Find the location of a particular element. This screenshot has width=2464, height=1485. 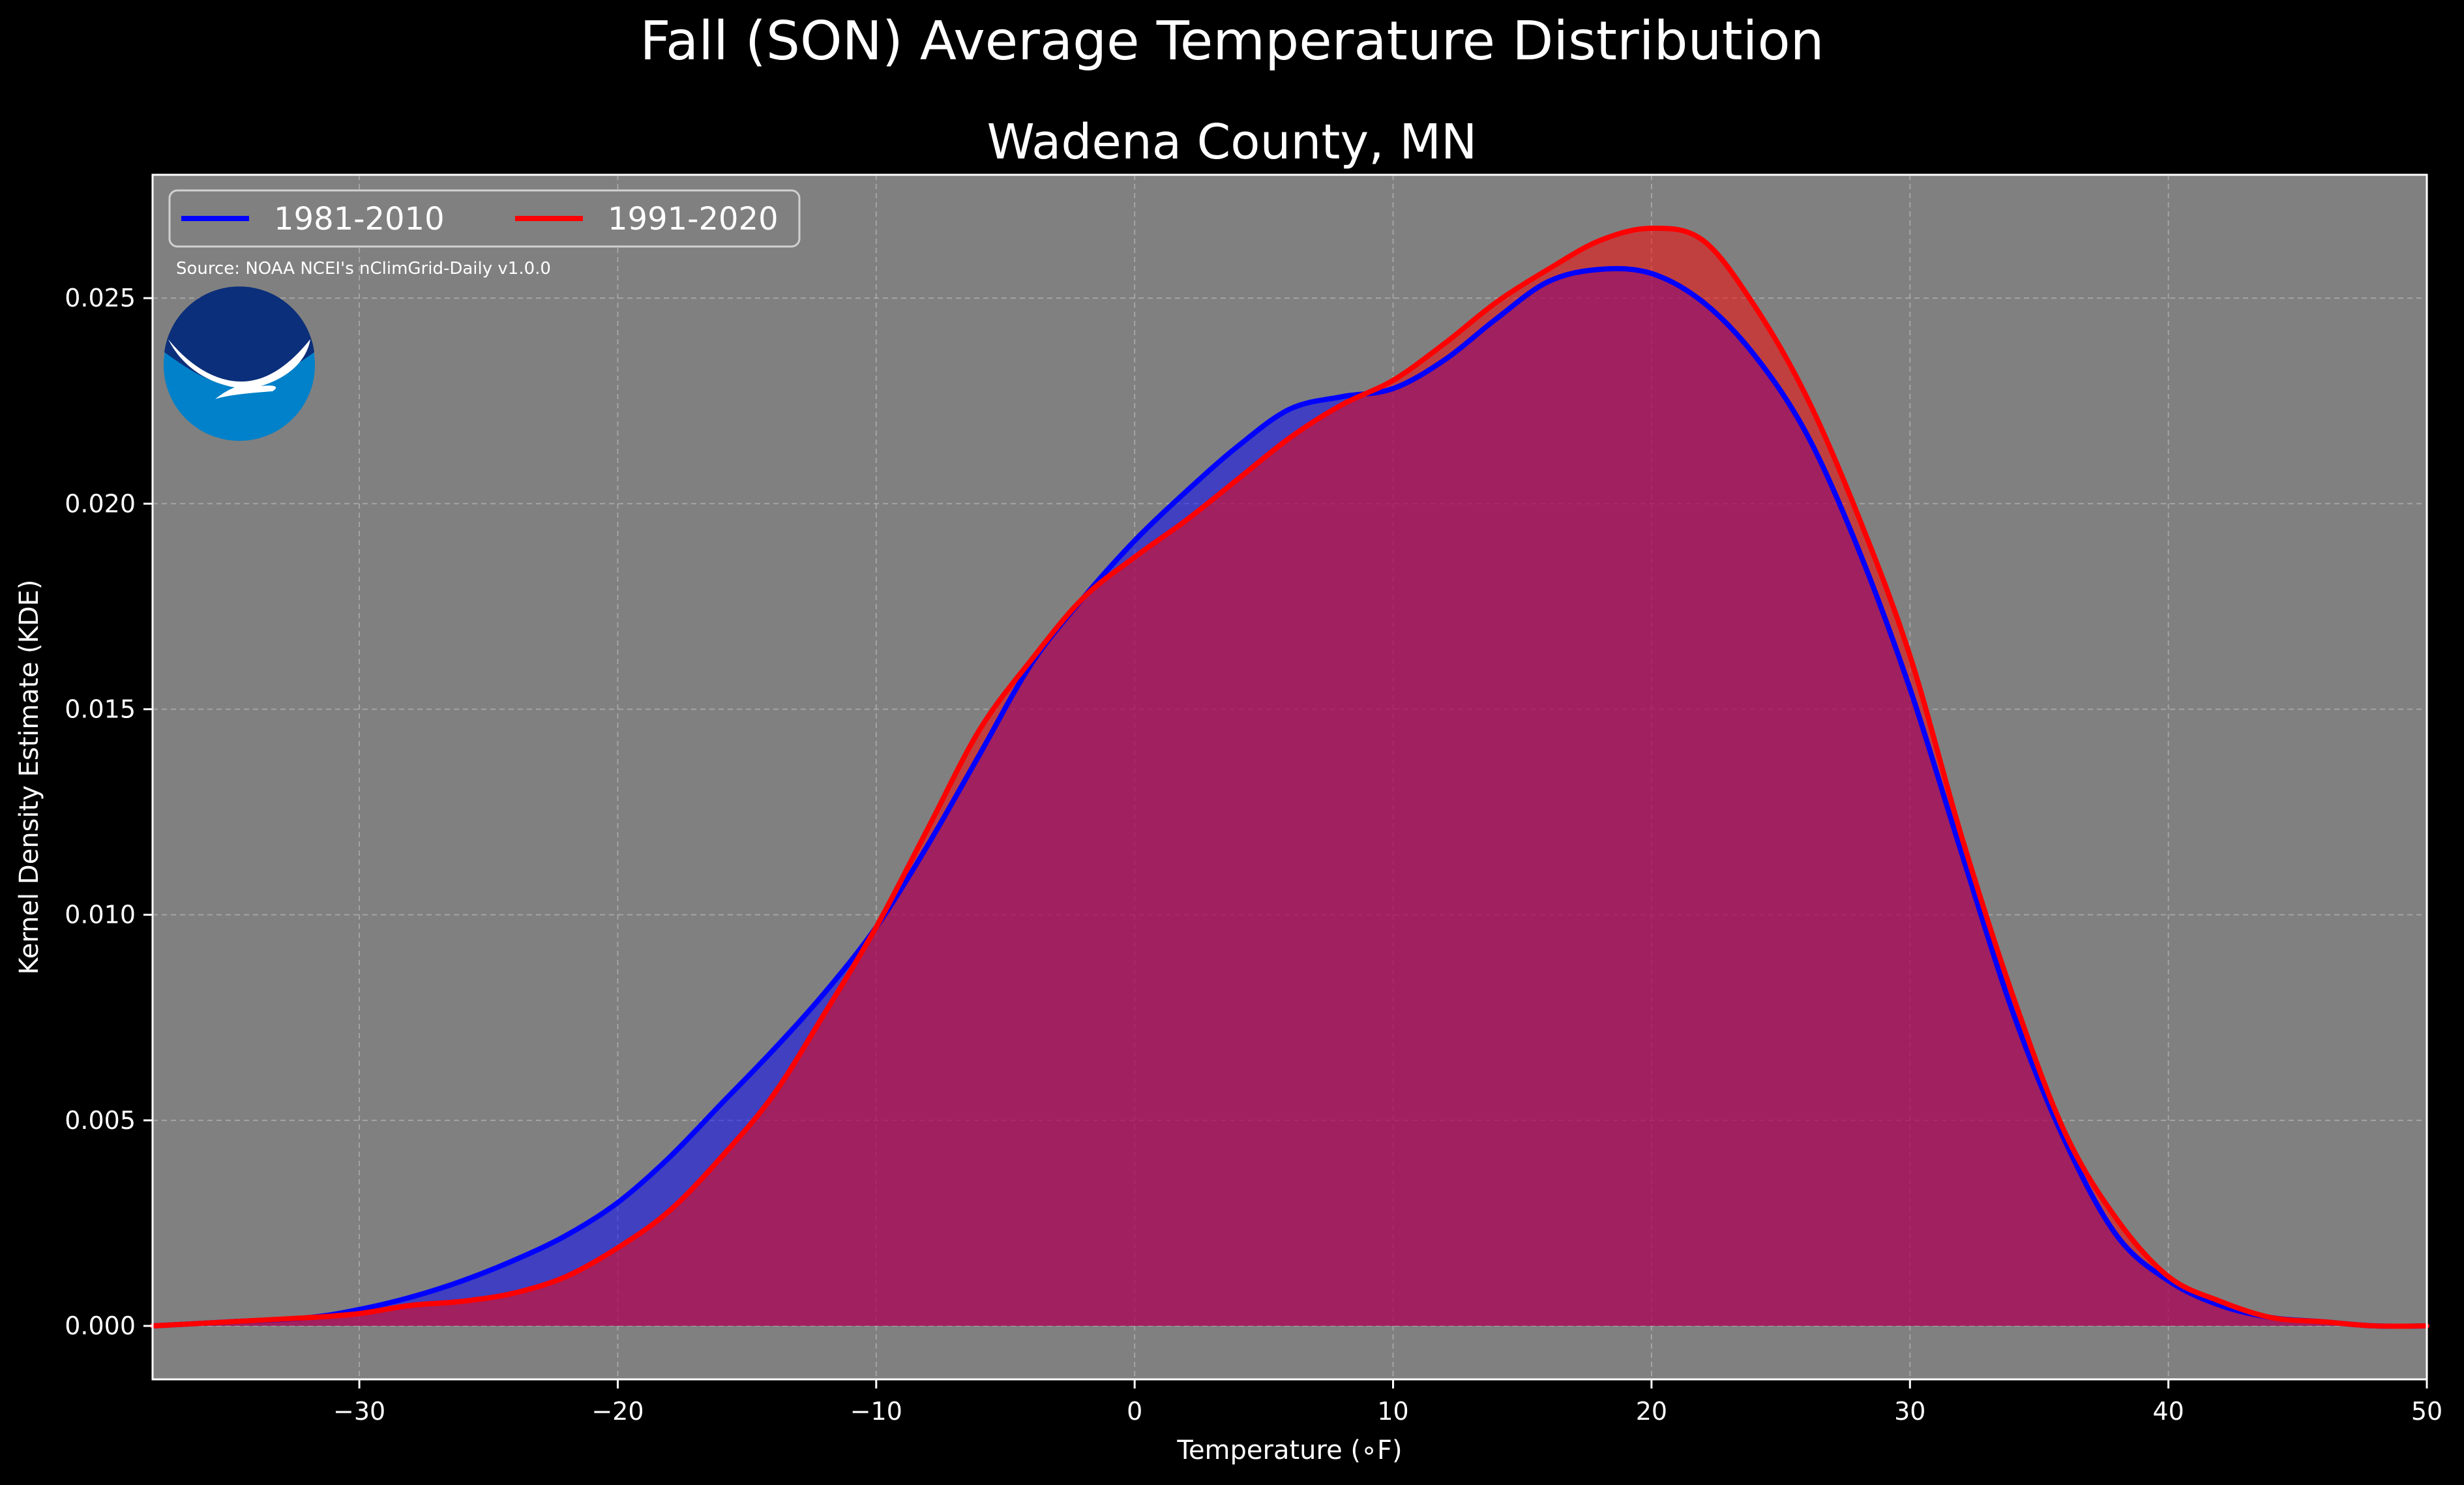

x-tick-label: −10 is located at coordinates (876, 1412).